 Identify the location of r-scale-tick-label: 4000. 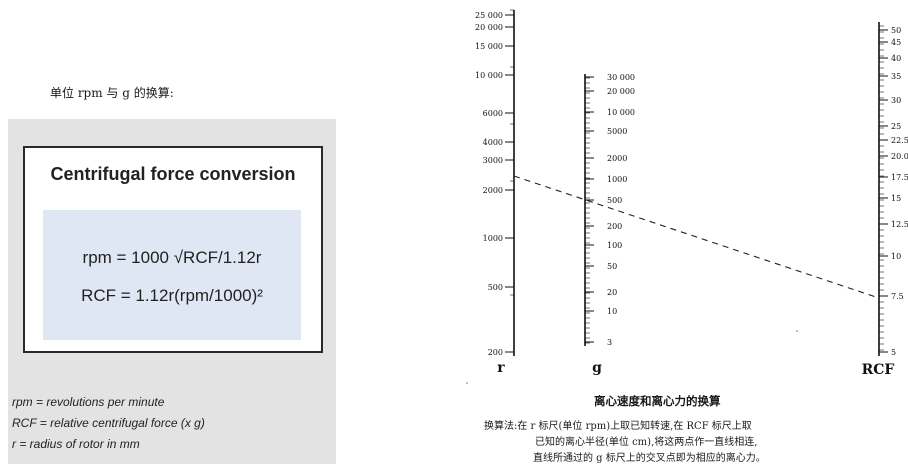
(493, 142).